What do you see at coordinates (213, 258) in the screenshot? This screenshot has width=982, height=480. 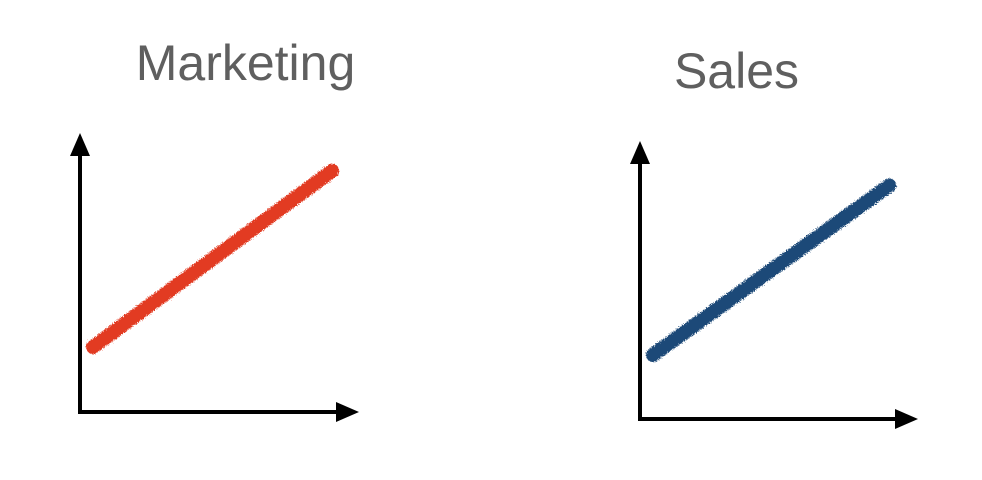 I see `marketing-series-line` at bounding box center [213, 258].